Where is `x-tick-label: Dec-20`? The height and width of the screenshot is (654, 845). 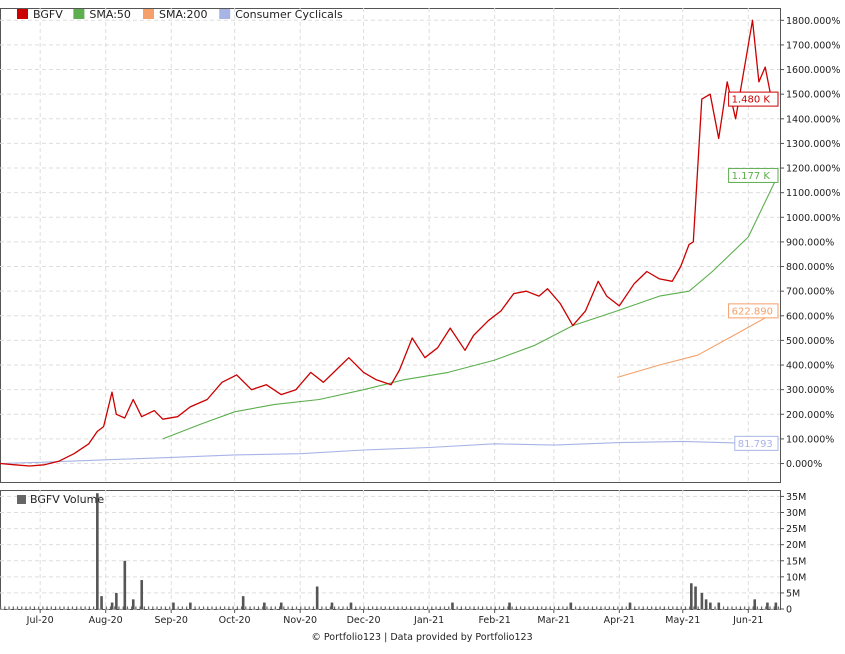
x-tick-label: Dec-20 is located at coordinates (364, 620).